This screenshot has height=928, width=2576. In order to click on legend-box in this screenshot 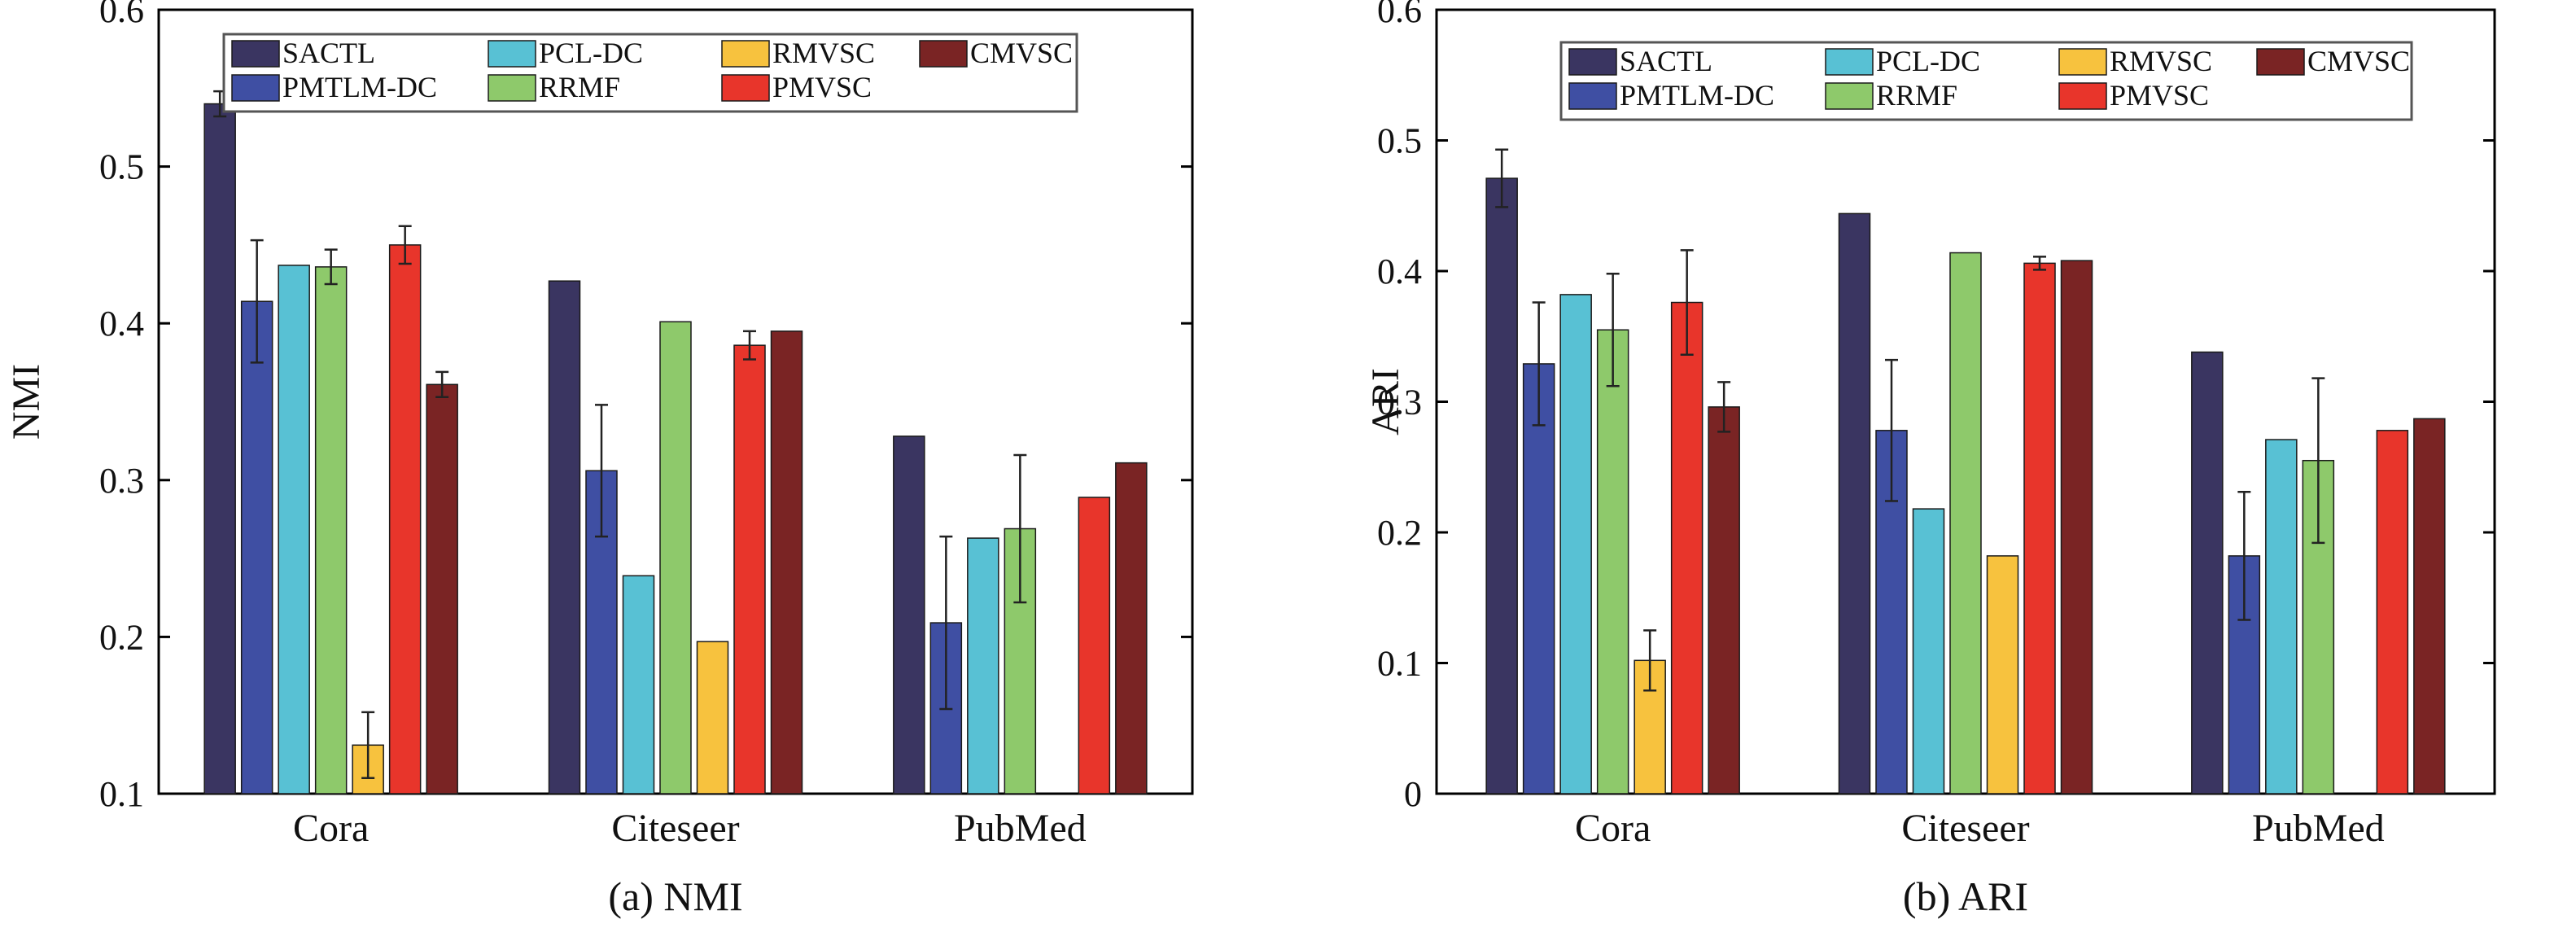, I will do `click(1986, 81)`.